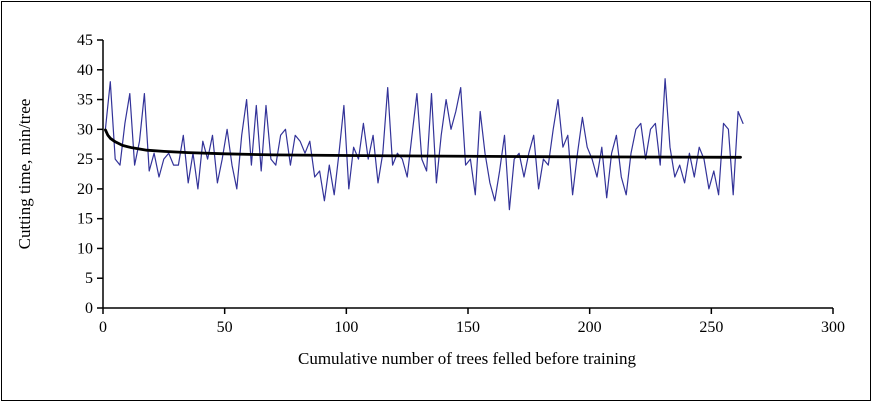 This screenshot has width=874, height=405. Describe the element at coordinates (85, 100) in the screenshot. I see `y-tick-label: 35` at that location.